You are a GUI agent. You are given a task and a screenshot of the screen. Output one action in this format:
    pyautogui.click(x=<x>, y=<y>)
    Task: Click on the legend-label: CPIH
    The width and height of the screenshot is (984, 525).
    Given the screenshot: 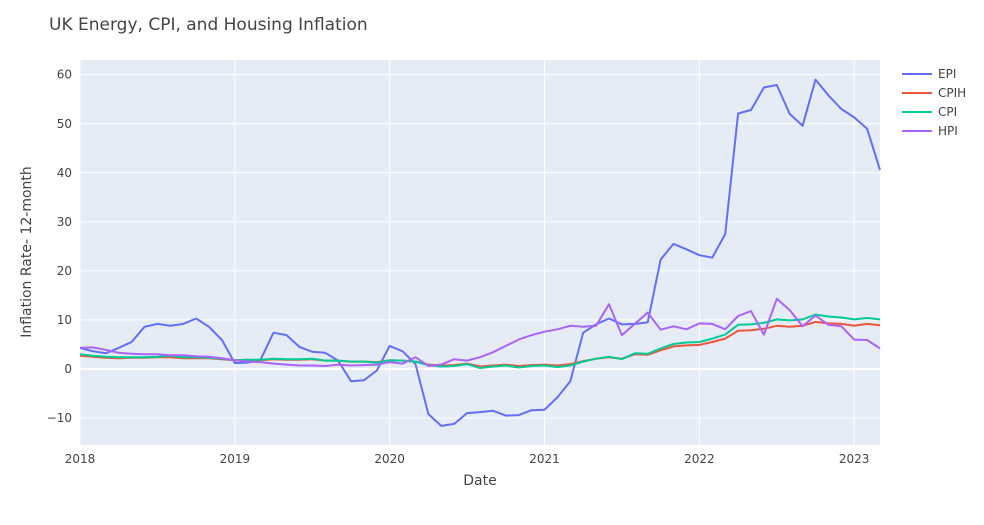 What is the action you would take?
    pyautogui.click(x=952, y=93)
    